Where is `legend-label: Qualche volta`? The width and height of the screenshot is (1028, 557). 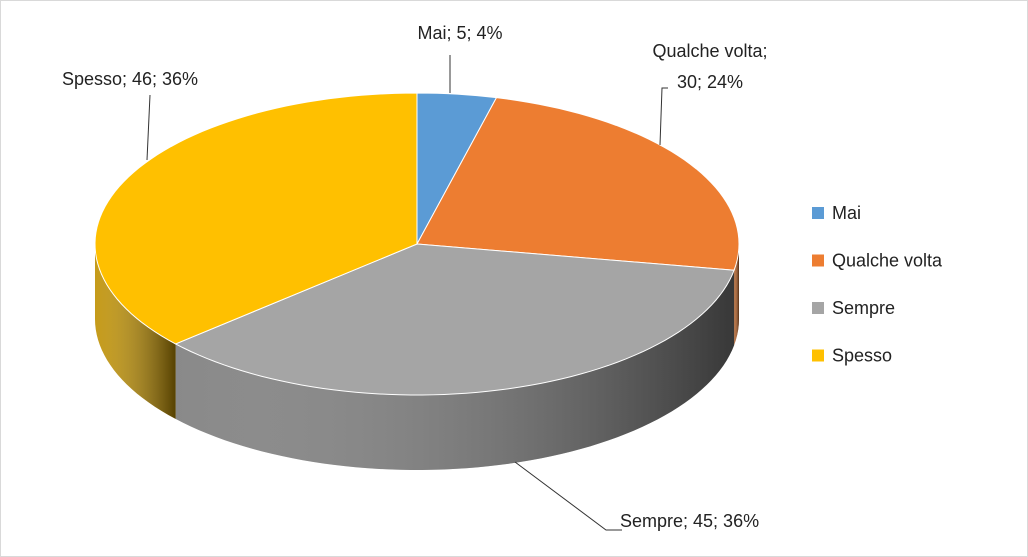 legend-label: Qualche volta is located at coordinates (887, 260).